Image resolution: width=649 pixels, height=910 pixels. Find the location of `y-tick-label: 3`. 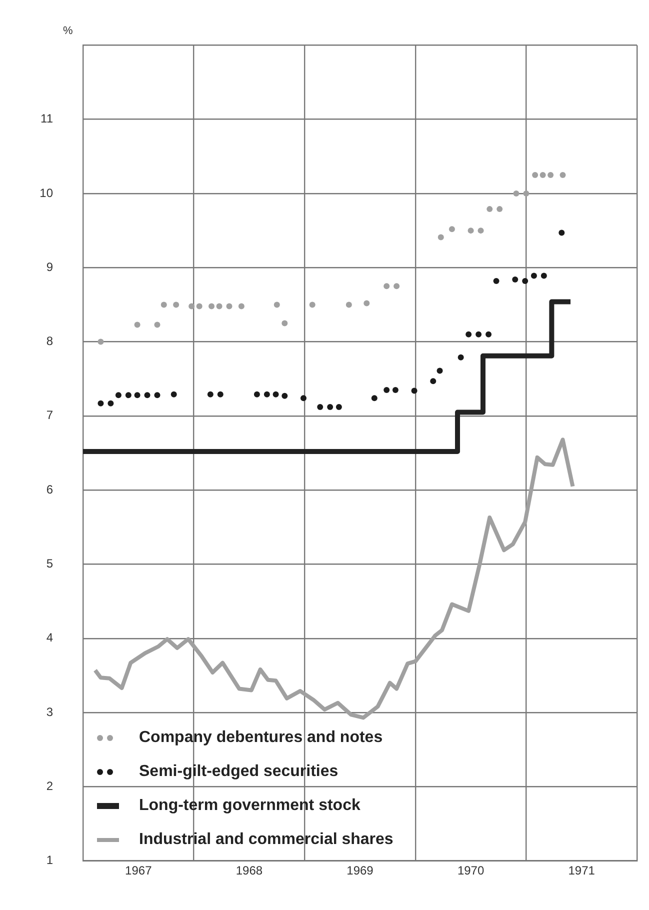

y-tick-label: 3 is located at coordinates (50, 711).